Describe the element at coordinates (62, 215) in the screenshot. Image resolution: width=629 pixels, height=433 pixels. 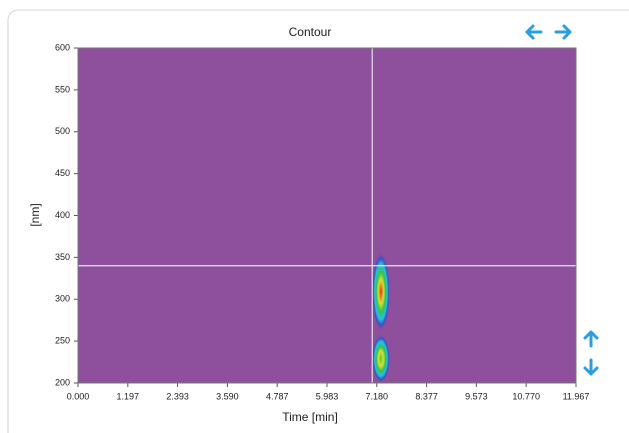
I see `y-tick-label: 400` at that location.